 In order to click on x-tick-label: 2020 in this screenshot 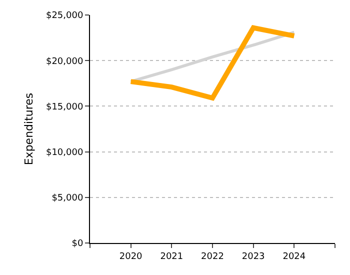, I will do `click(131, 257)`.